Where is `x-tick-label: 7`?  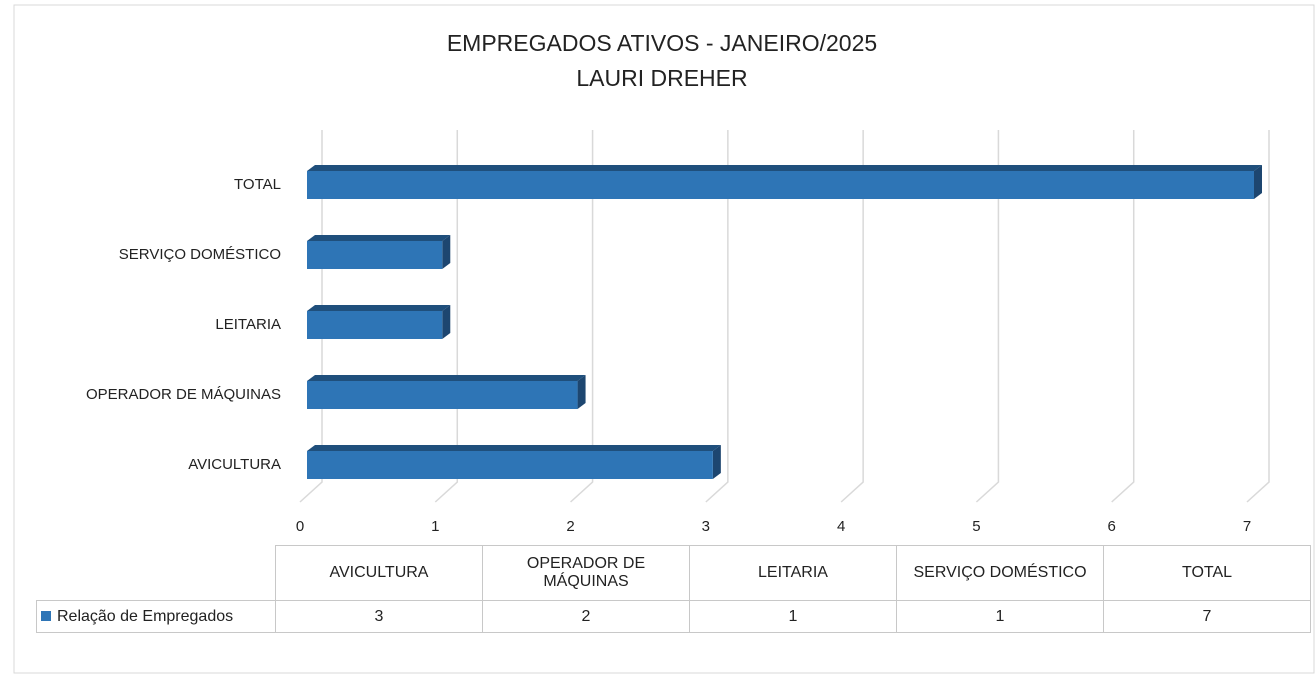 x-tick-label: 7 is located at coordinates (1247, 526).